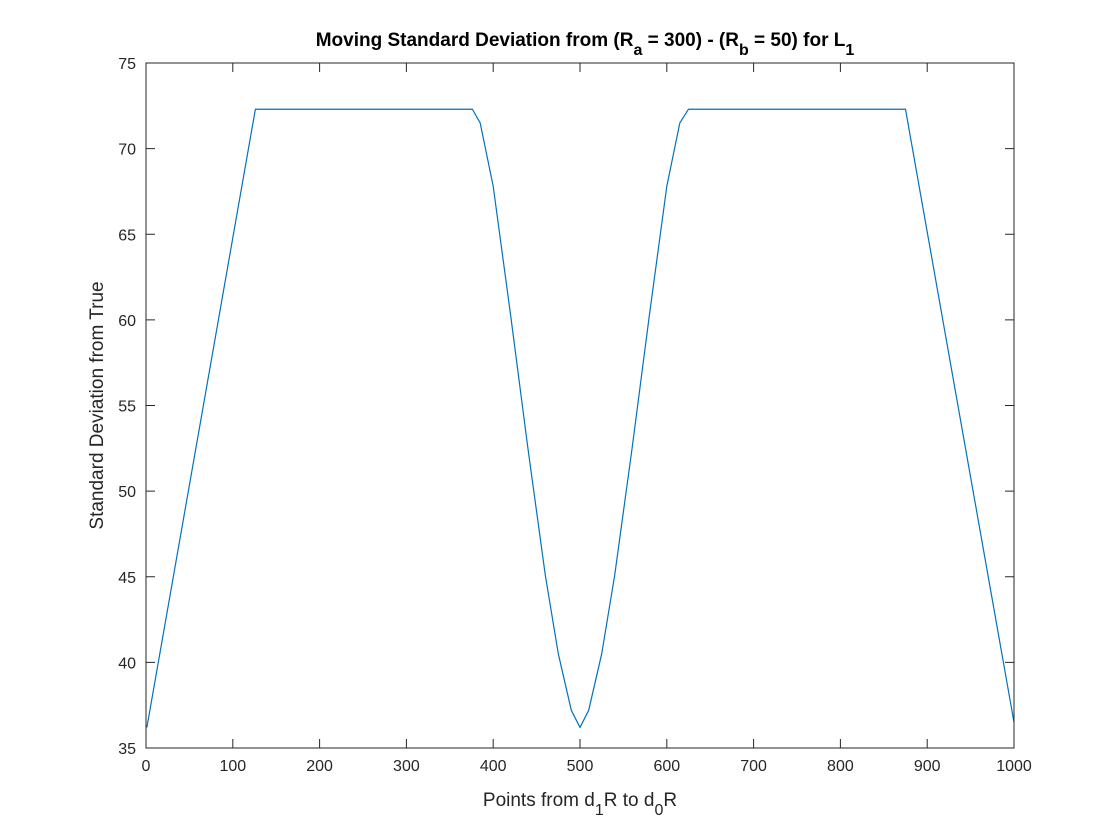 The height and width of the screenshot is (840, 1120). What do you see at coordinates (580, 804) in the screenshot?
I see `x-axis-label: Points from d1R to d0R` at bounding box center [580, 804].